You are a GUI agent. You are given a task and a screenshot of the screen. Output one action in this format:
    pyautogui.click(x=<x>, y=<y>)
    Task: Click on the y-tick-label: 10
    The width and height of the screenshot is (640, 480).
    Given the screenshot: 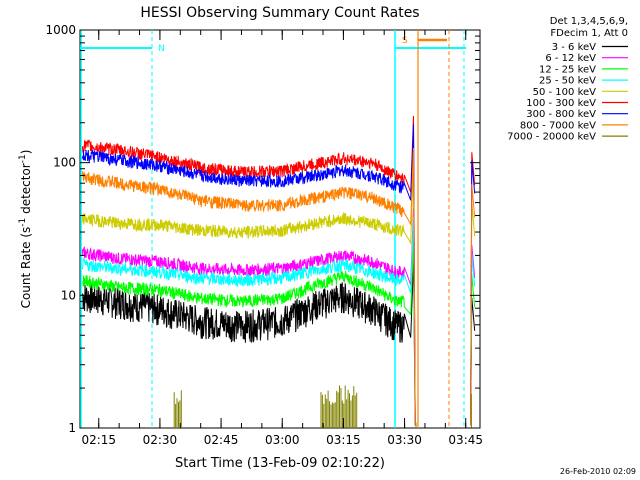 What is the action you would take?
    pyautogui.click(x=68, y=295)
    